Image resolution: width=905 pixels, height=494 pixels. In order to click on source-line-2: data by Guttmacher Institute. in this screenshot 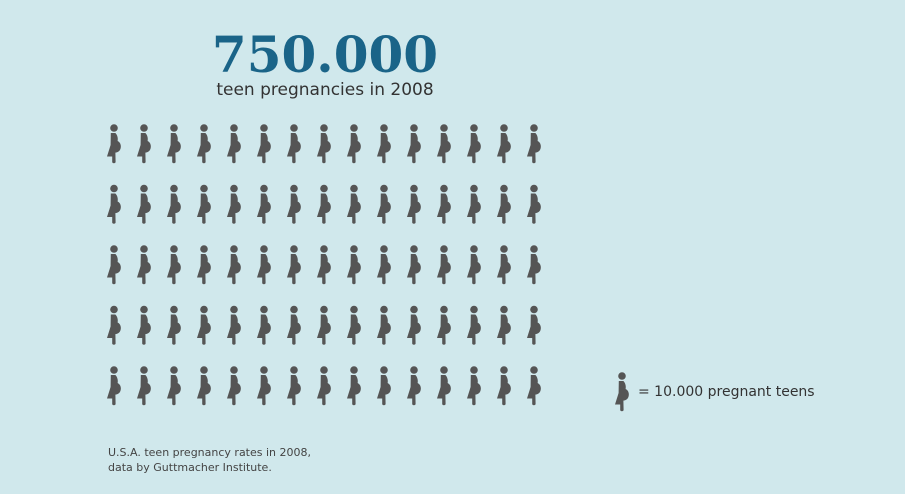, I will do `click(190, 467)`.